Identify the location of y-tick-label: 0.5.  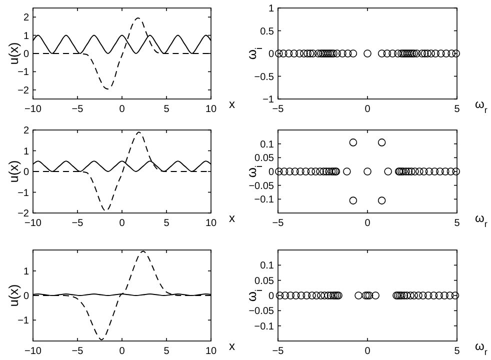
(267, 32).